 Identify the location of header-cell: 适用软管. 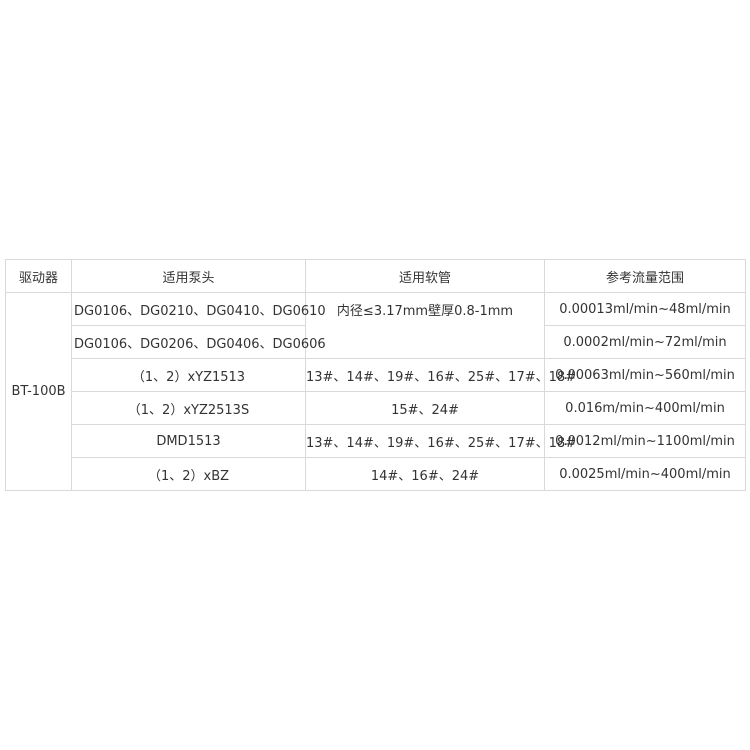
(425, 276).